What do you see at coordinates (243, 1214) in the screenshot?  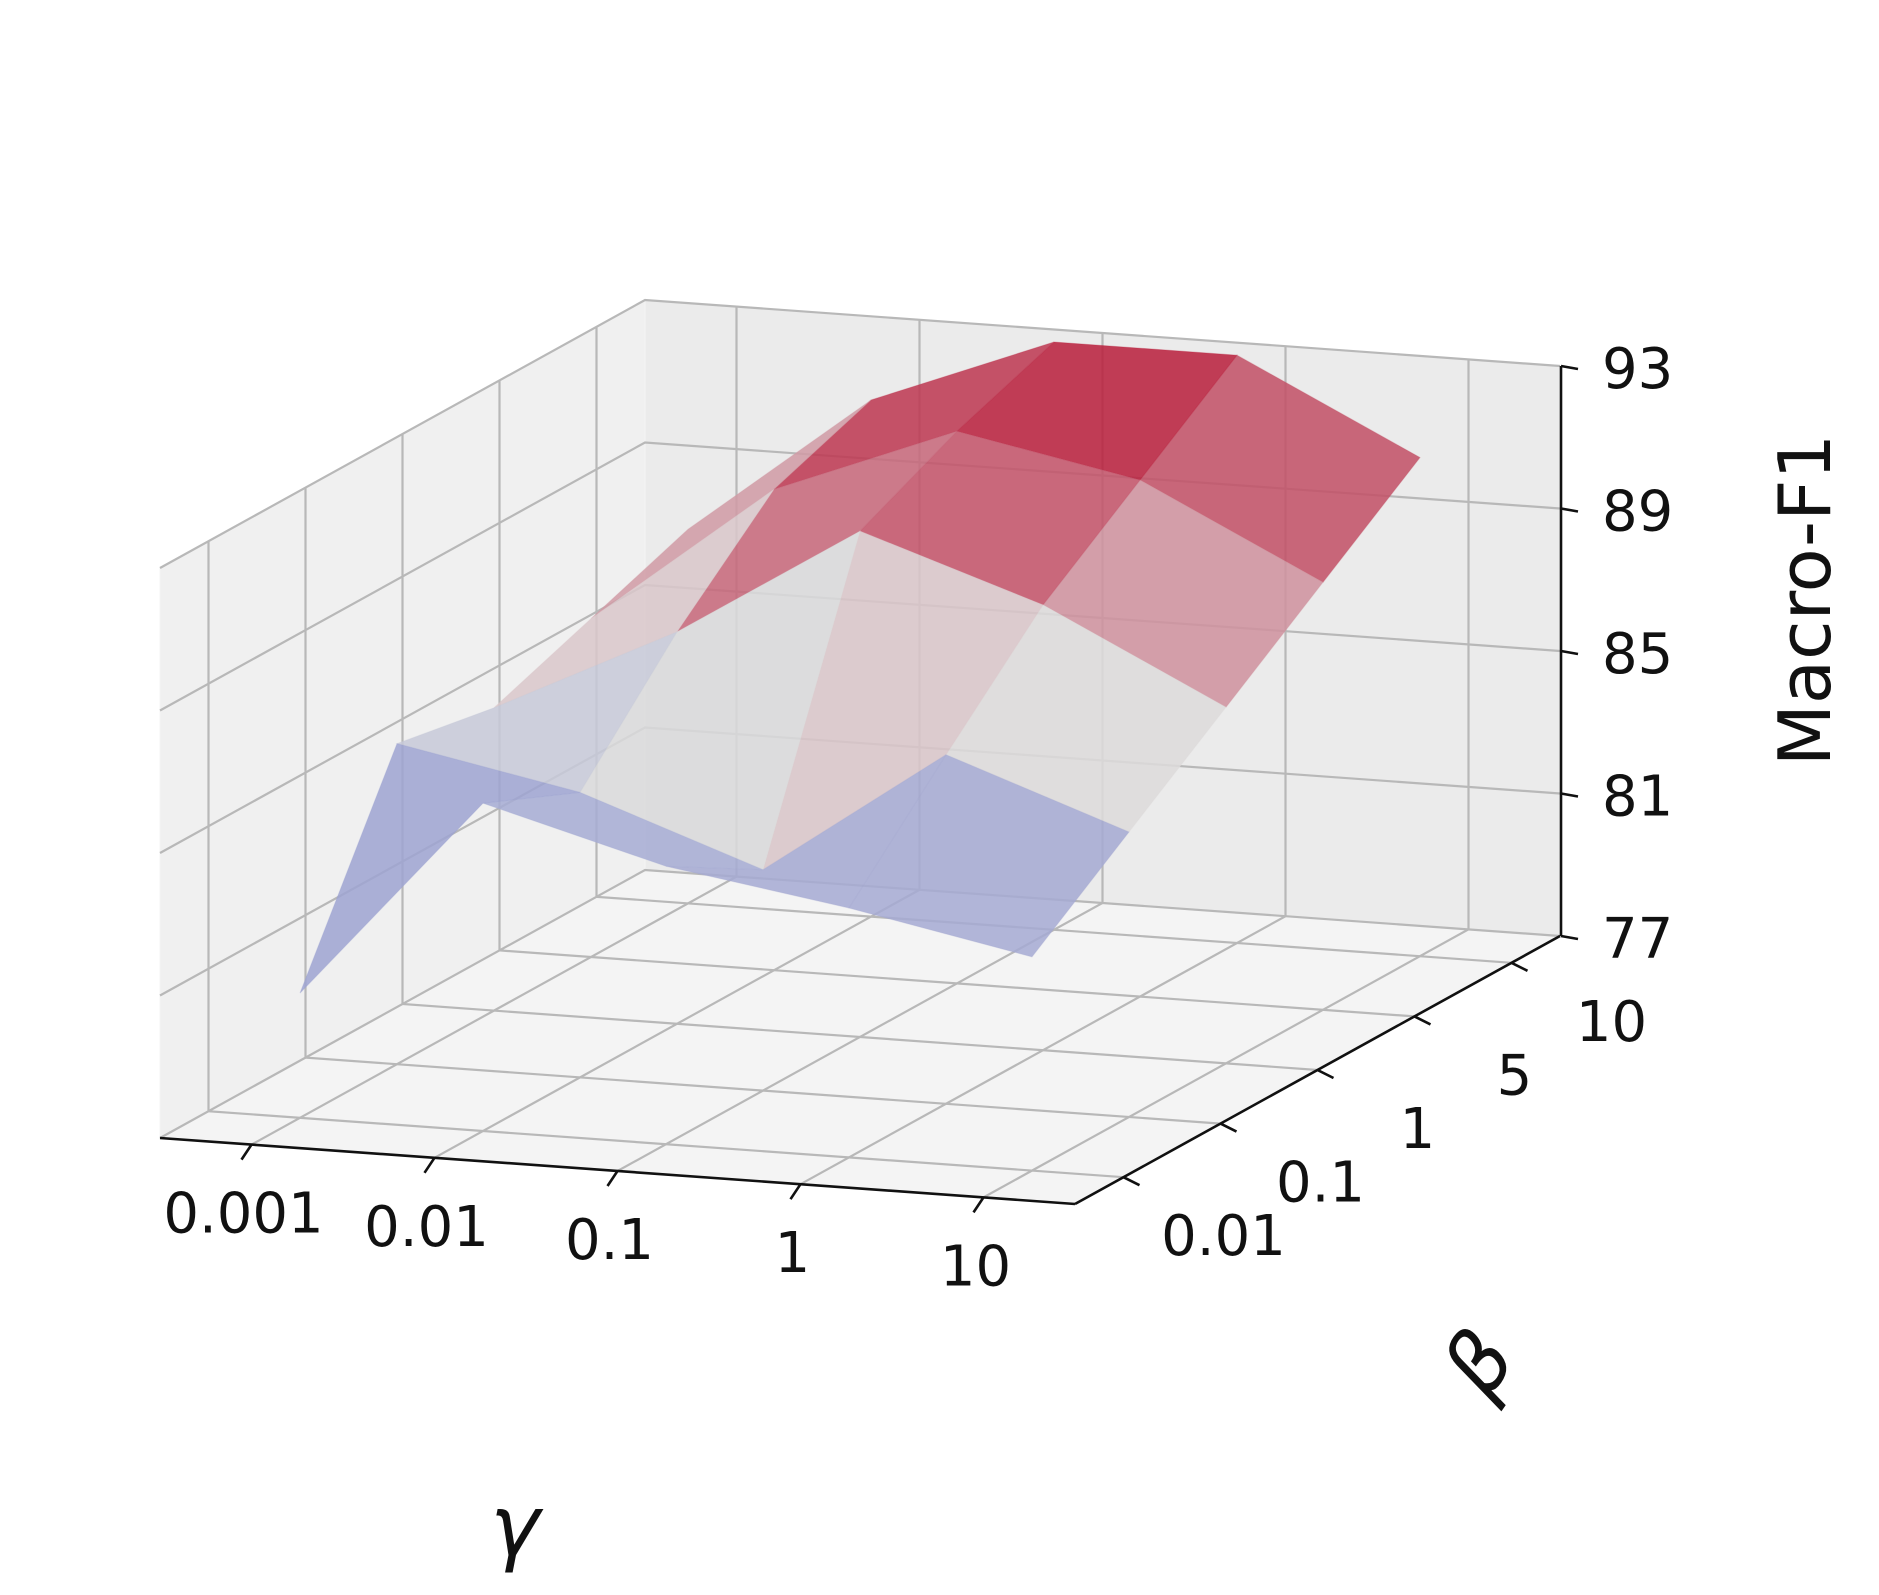 I see `x-tick-label: 0.001` at bounding box center [243, 1214].